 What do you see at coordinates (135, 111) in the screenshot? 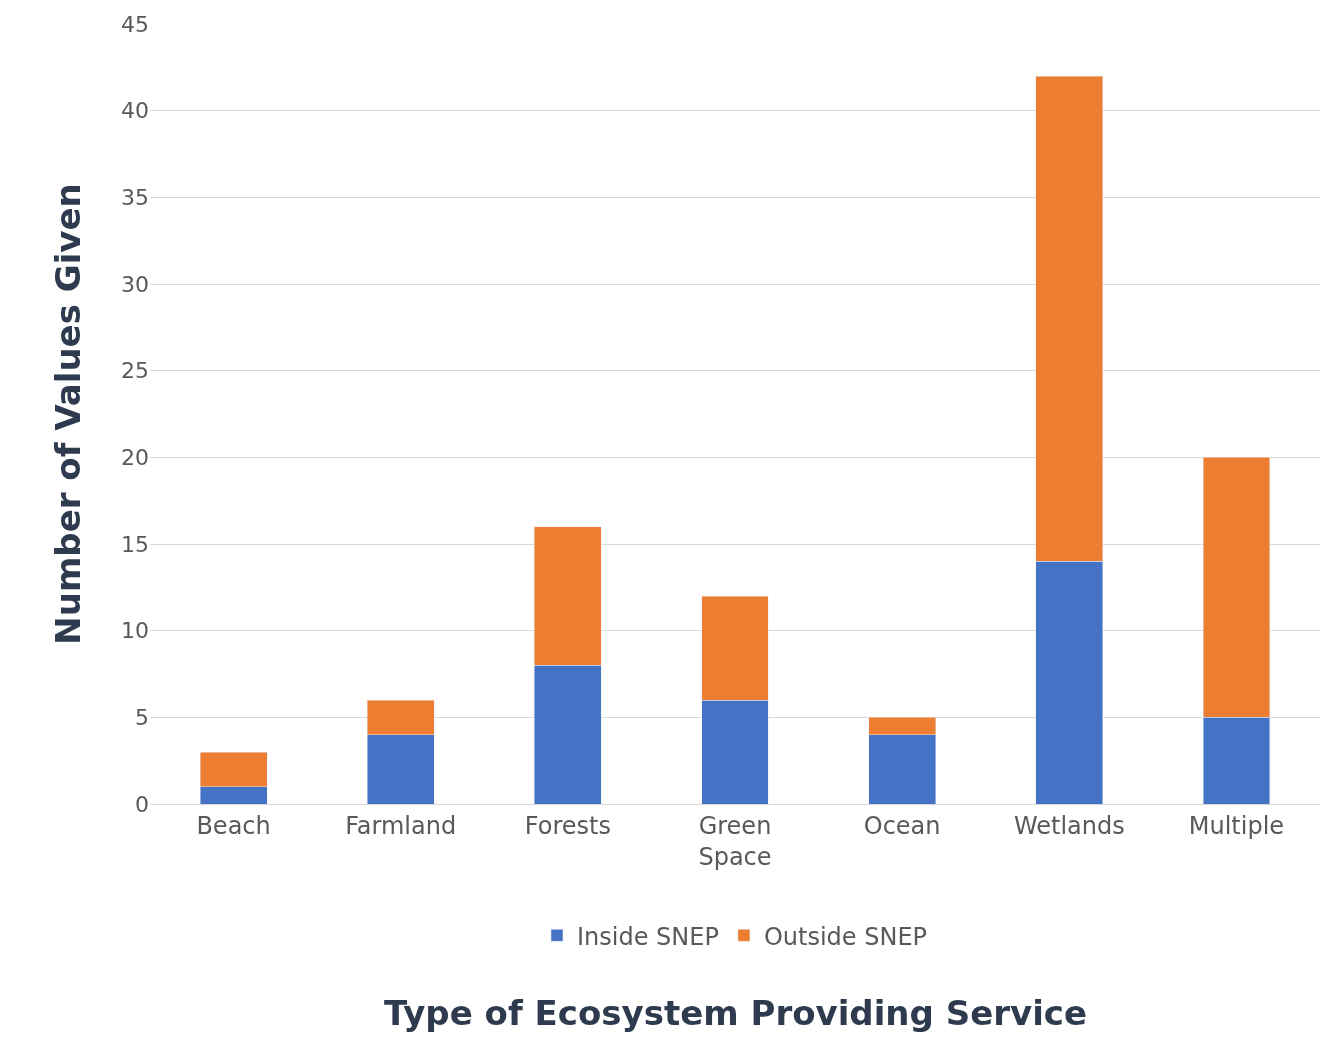
I see `y-tick-label: 40` at bounding box center [135, 111].